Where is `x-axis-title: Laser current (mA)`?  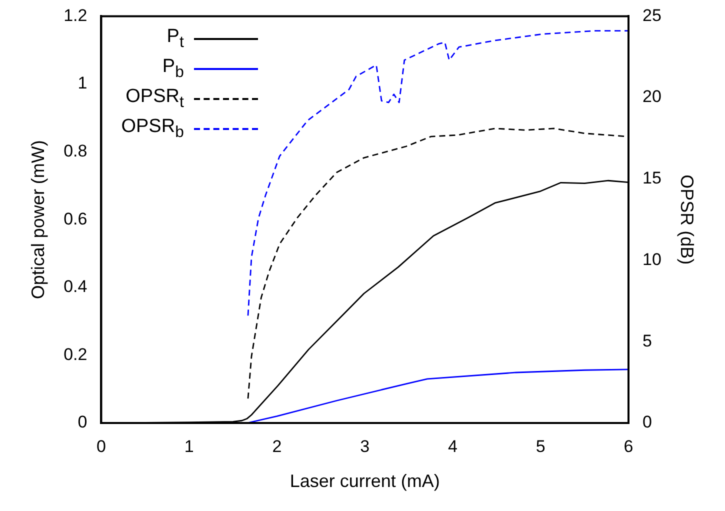
x-axis-title: Laser current (mA) is located at coordinates (365, 481).